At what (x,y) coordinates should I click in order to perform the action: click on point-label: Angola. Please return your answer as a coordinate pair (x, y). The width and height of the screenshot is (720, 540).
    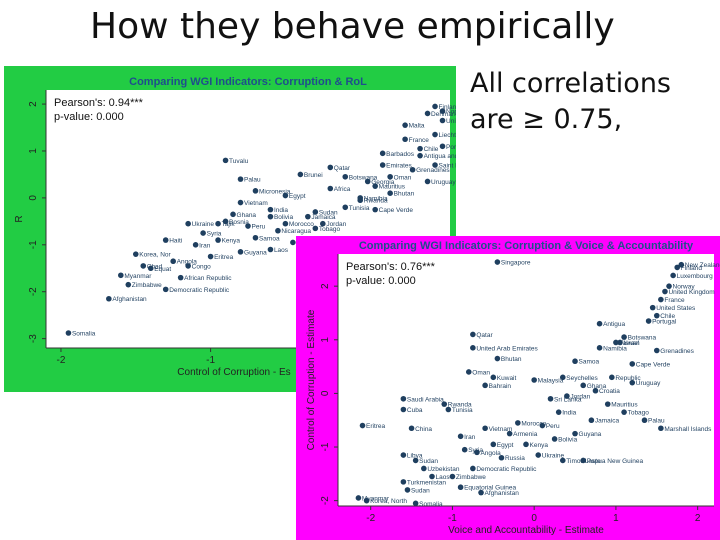
    Looking at the image, I should click on (490, 453).